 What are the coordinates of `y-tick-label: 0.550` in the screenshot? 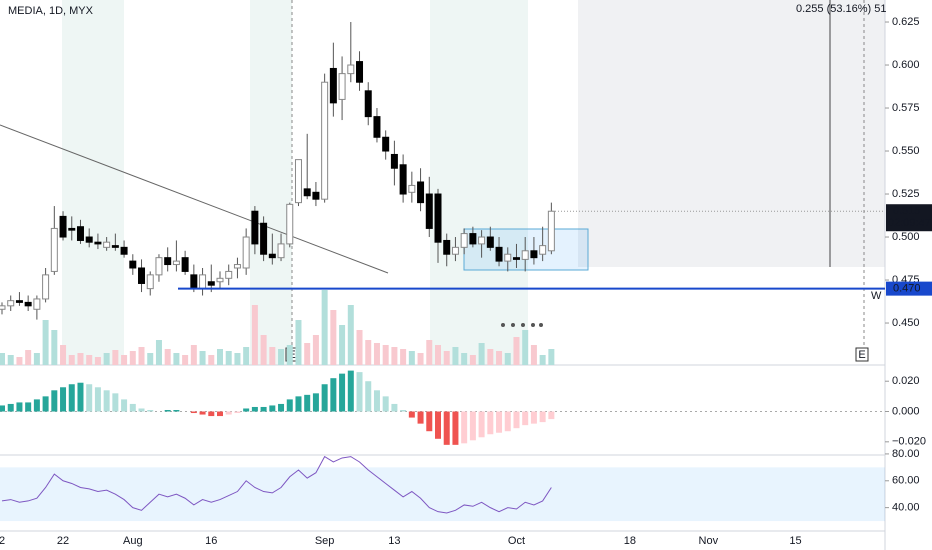 It's located at (906, 151).